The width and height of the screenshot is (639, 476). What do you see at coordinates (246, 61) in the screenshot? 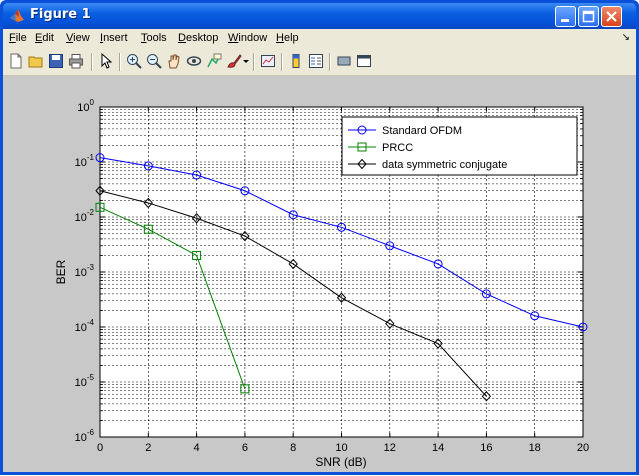
I see `brush-dropdown-icon` at bounding box center [246, 61].